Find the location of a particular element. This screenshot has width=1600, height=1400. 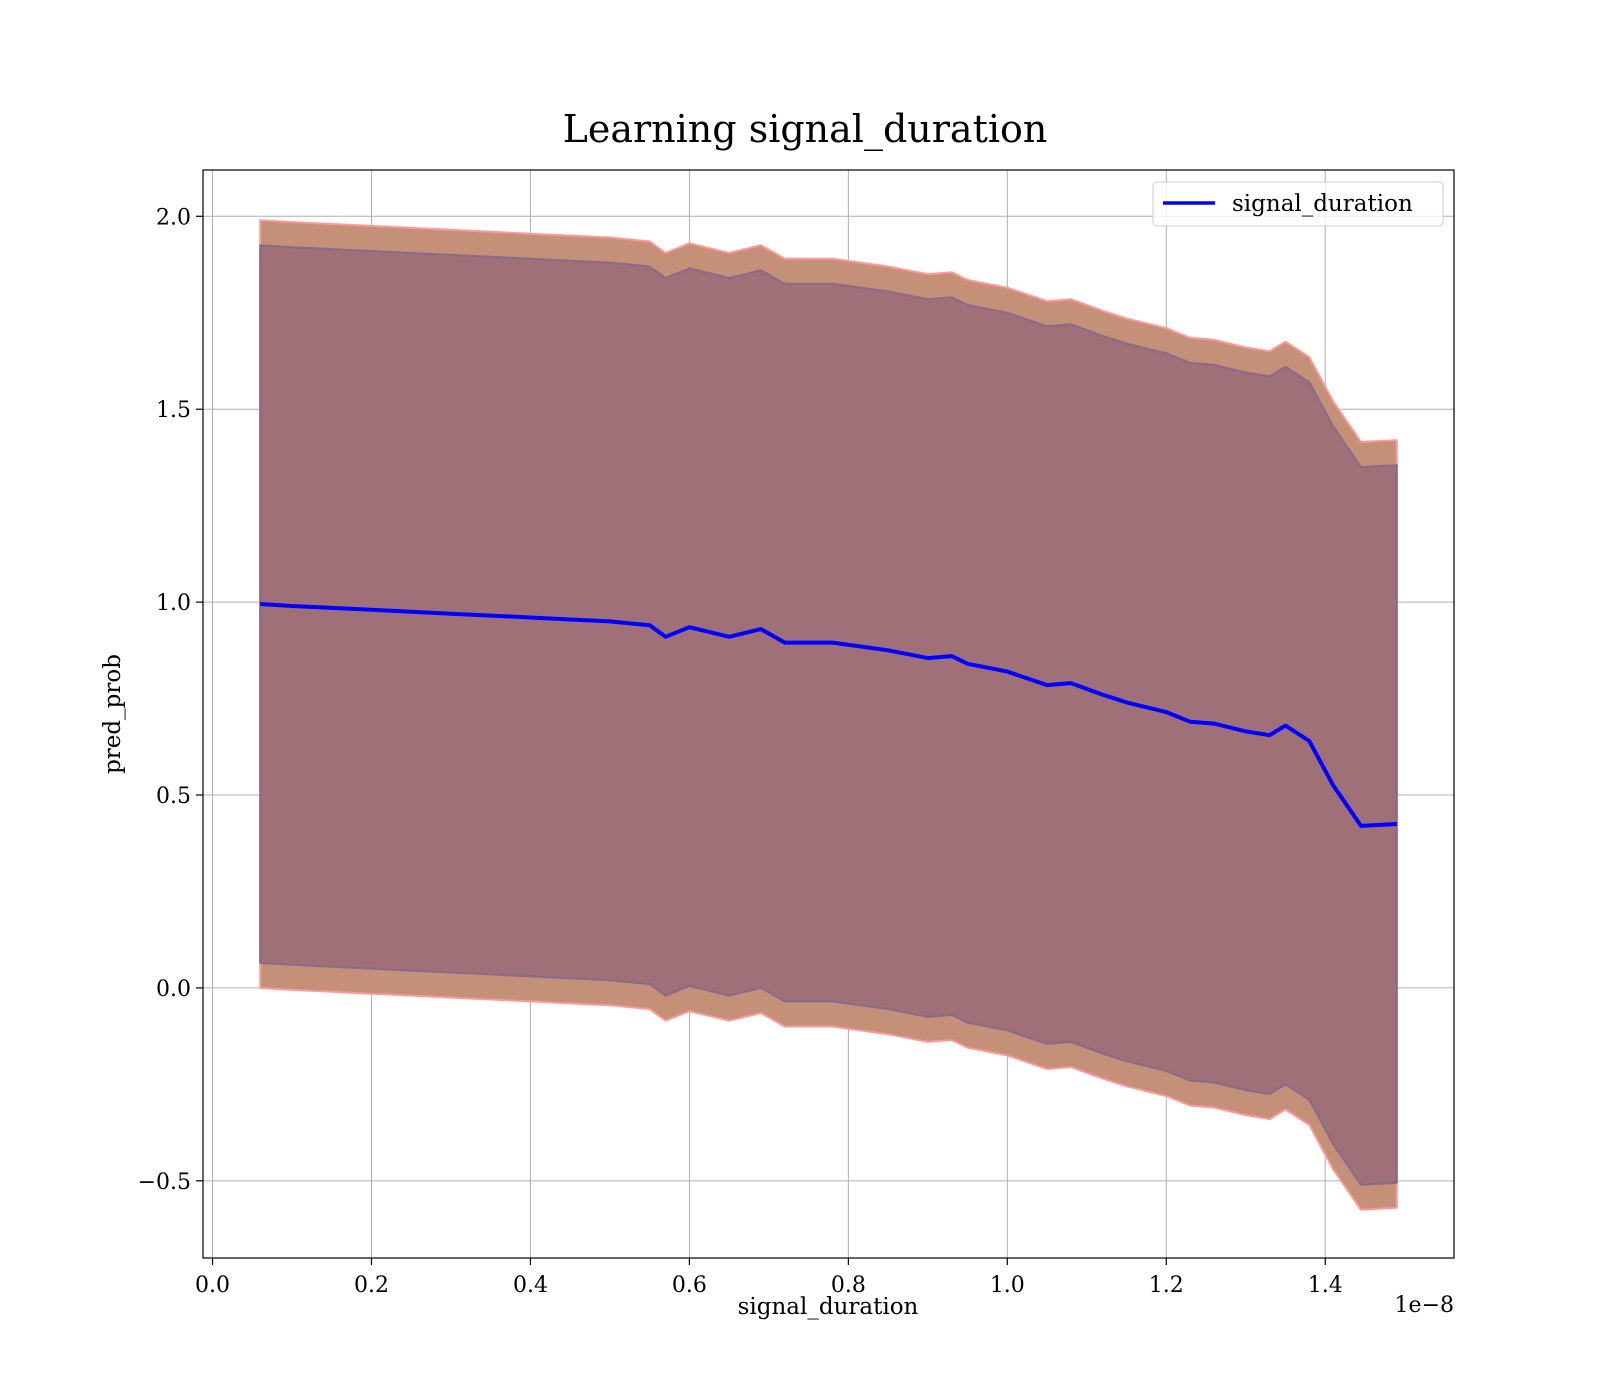

x-axis-label: signal_duration is located at coordinates (828, 1307).